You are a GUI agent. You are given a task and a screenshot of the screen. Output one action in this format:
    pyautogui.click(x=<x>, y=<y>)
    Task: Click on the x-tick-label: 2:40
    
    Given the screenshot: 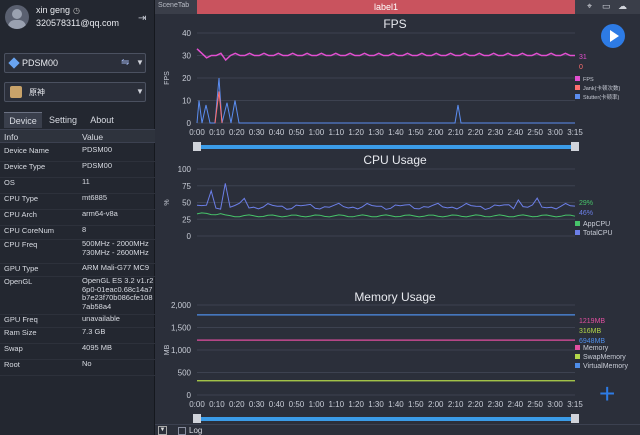 What is the action you would take?
    pyautogui.click(x=516, y=404)
    